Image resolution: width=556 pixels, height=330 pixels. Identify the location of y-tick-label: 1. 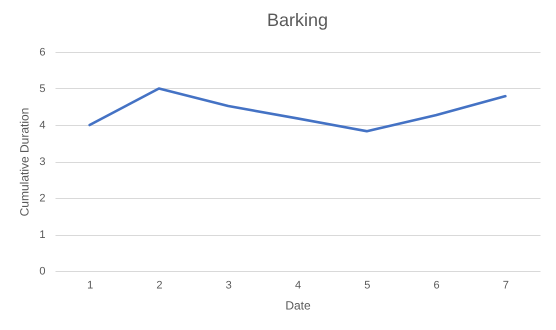
(42, 235).